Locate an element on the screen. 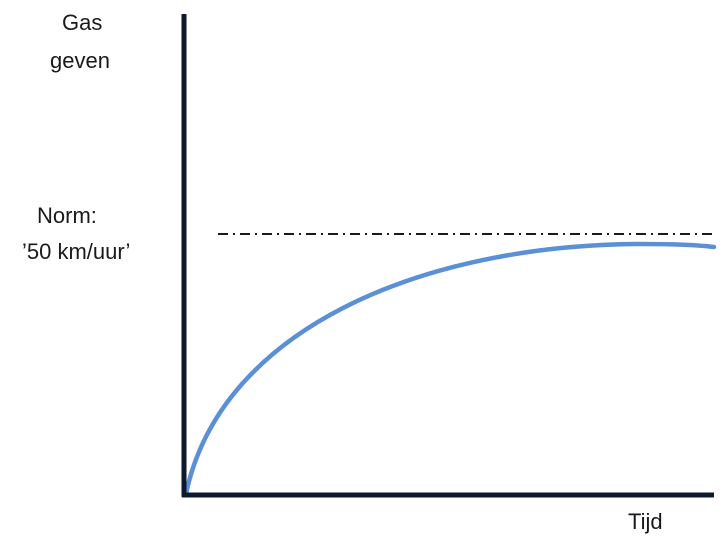 This screenshot has height=549, width=727. y-axis-label-line-1: Gas is located at coordinates (82, 22).